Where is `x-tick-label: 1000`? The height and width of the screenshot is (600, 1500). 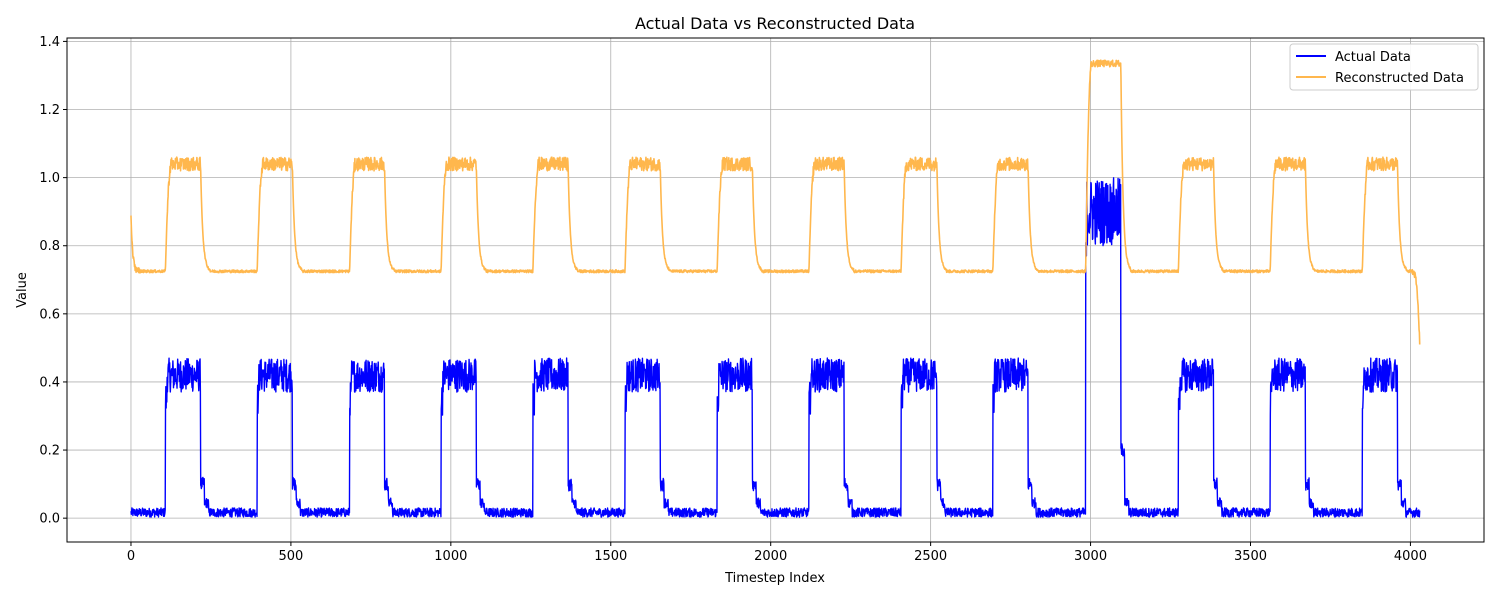
x-tick-label: 1000 is located at coordinates (450, 556).